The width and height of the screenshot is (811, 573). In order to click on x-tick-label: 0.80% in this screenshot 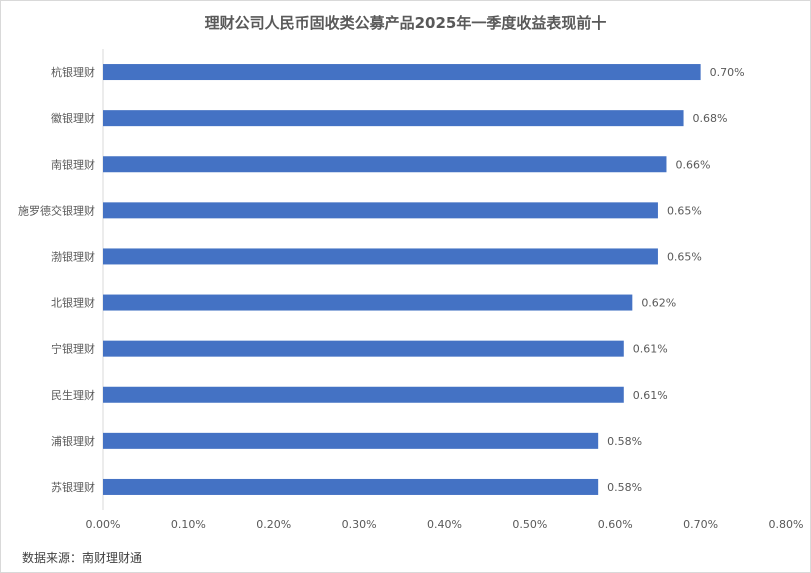, I will do `click(786, 524)`.